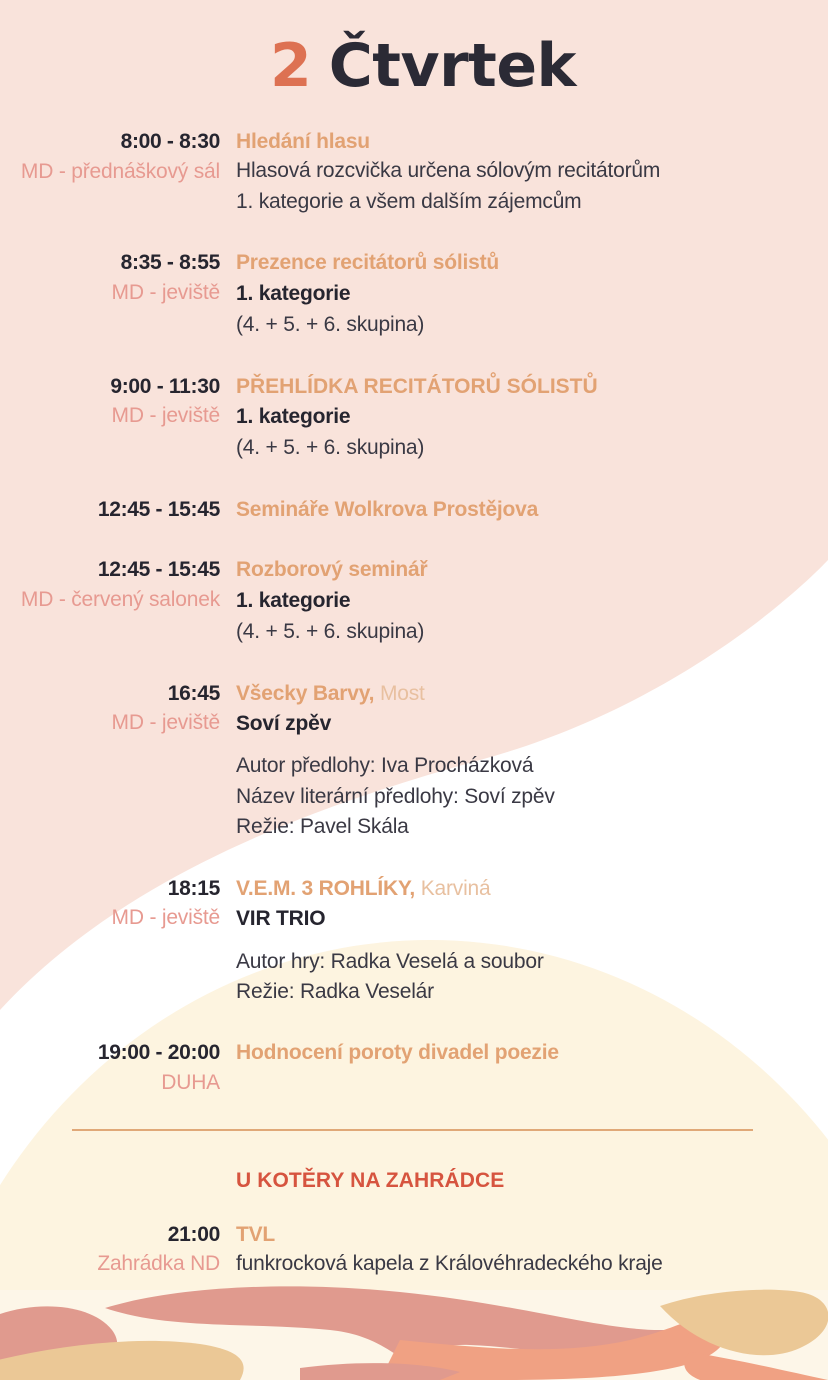 This screenshot has height=1380, width=828. What do you see at coordinates (127, 1068) in the screenshot?
I see `event-time-place: 19:00 - 20:00 DUHA` at bounding box center [127, 1068].